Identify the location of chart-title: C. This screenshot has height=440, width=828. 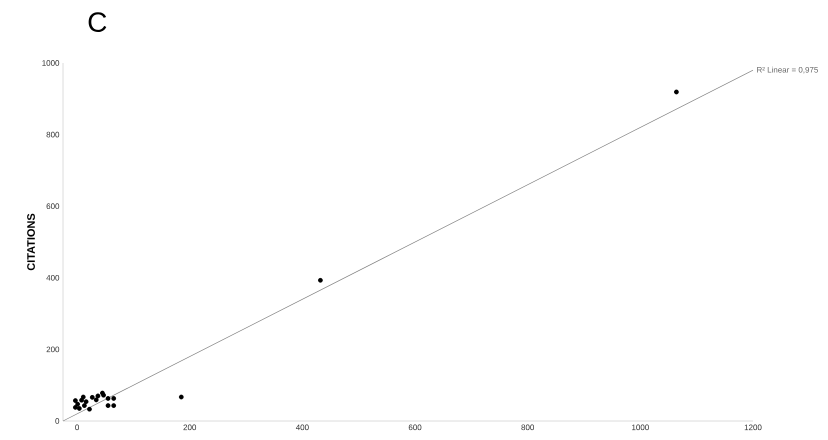
(97, 22).